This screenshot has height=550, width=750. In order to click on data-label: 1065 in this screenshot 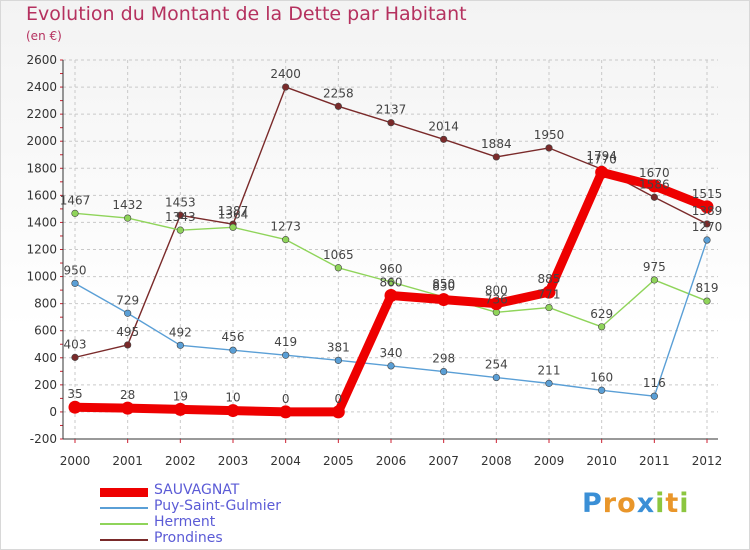, I will do `click(338, 255)`.